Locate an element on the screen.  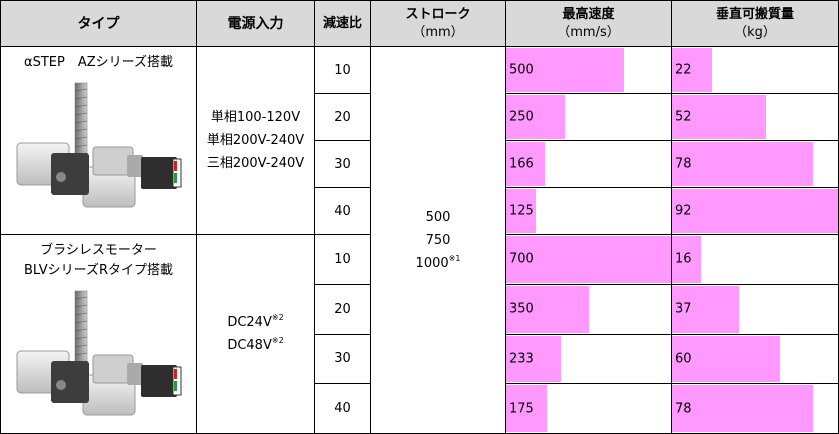
power-line: DC48V※2 is located at coordinates (255, 345).